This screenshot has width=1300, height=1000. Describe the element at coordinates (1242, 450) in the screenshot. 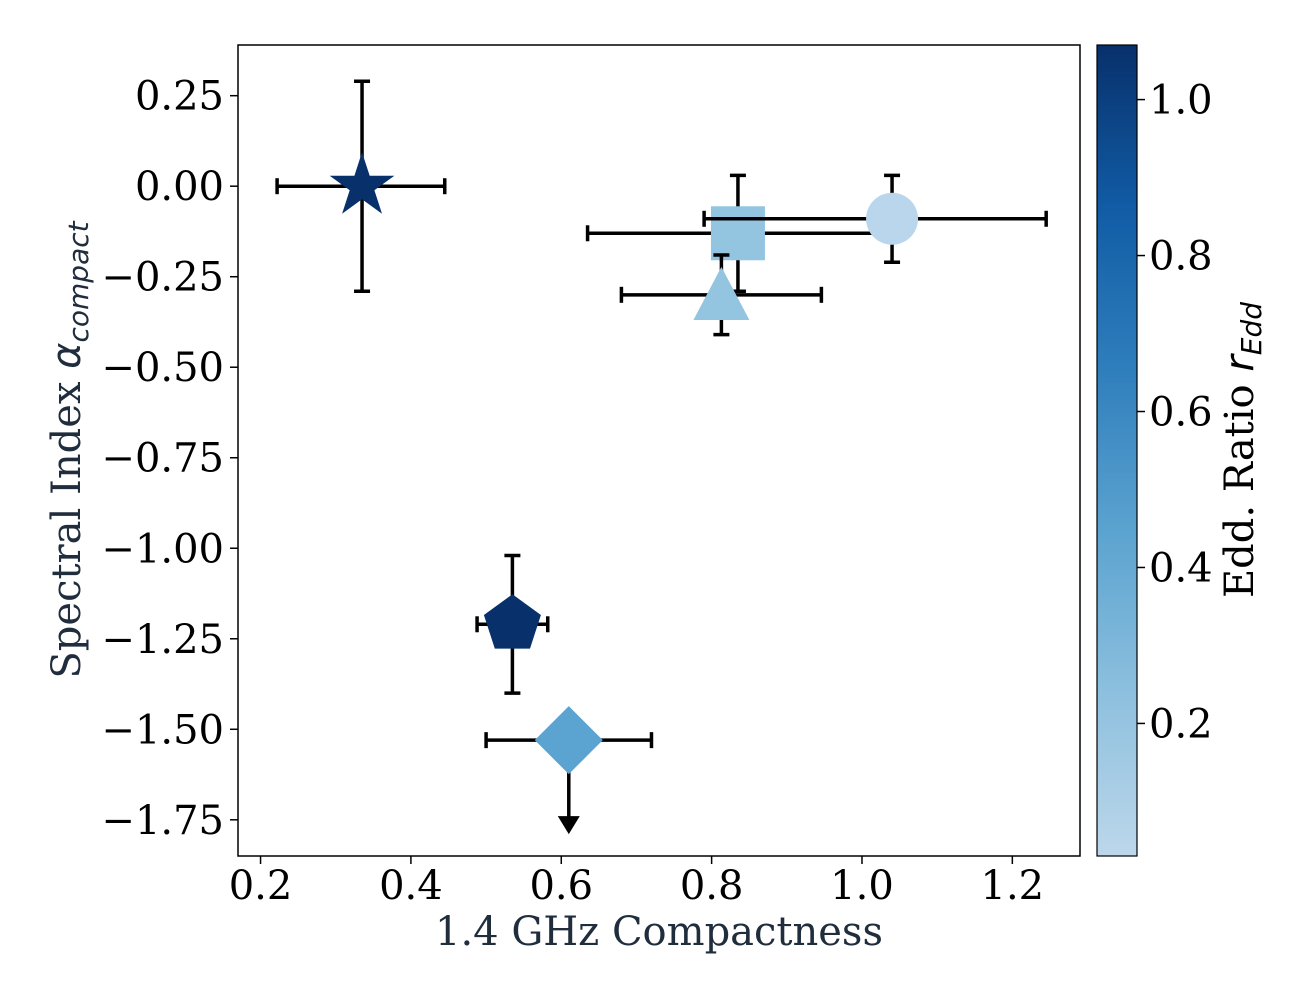

I see `colorbar-label: Edd. Ratio rEdd` at that location.